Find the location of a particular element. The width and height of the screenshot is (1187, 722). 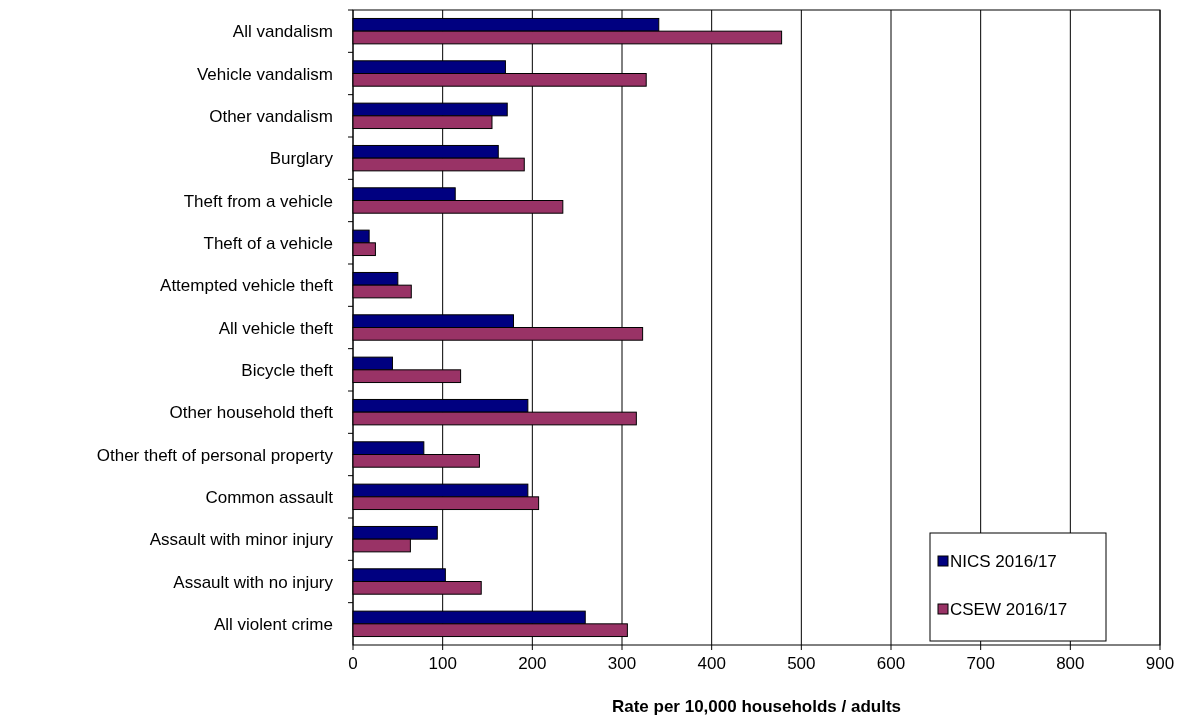

y-tick-label: Vehicle vandalism is located at coordinates (264, 74).